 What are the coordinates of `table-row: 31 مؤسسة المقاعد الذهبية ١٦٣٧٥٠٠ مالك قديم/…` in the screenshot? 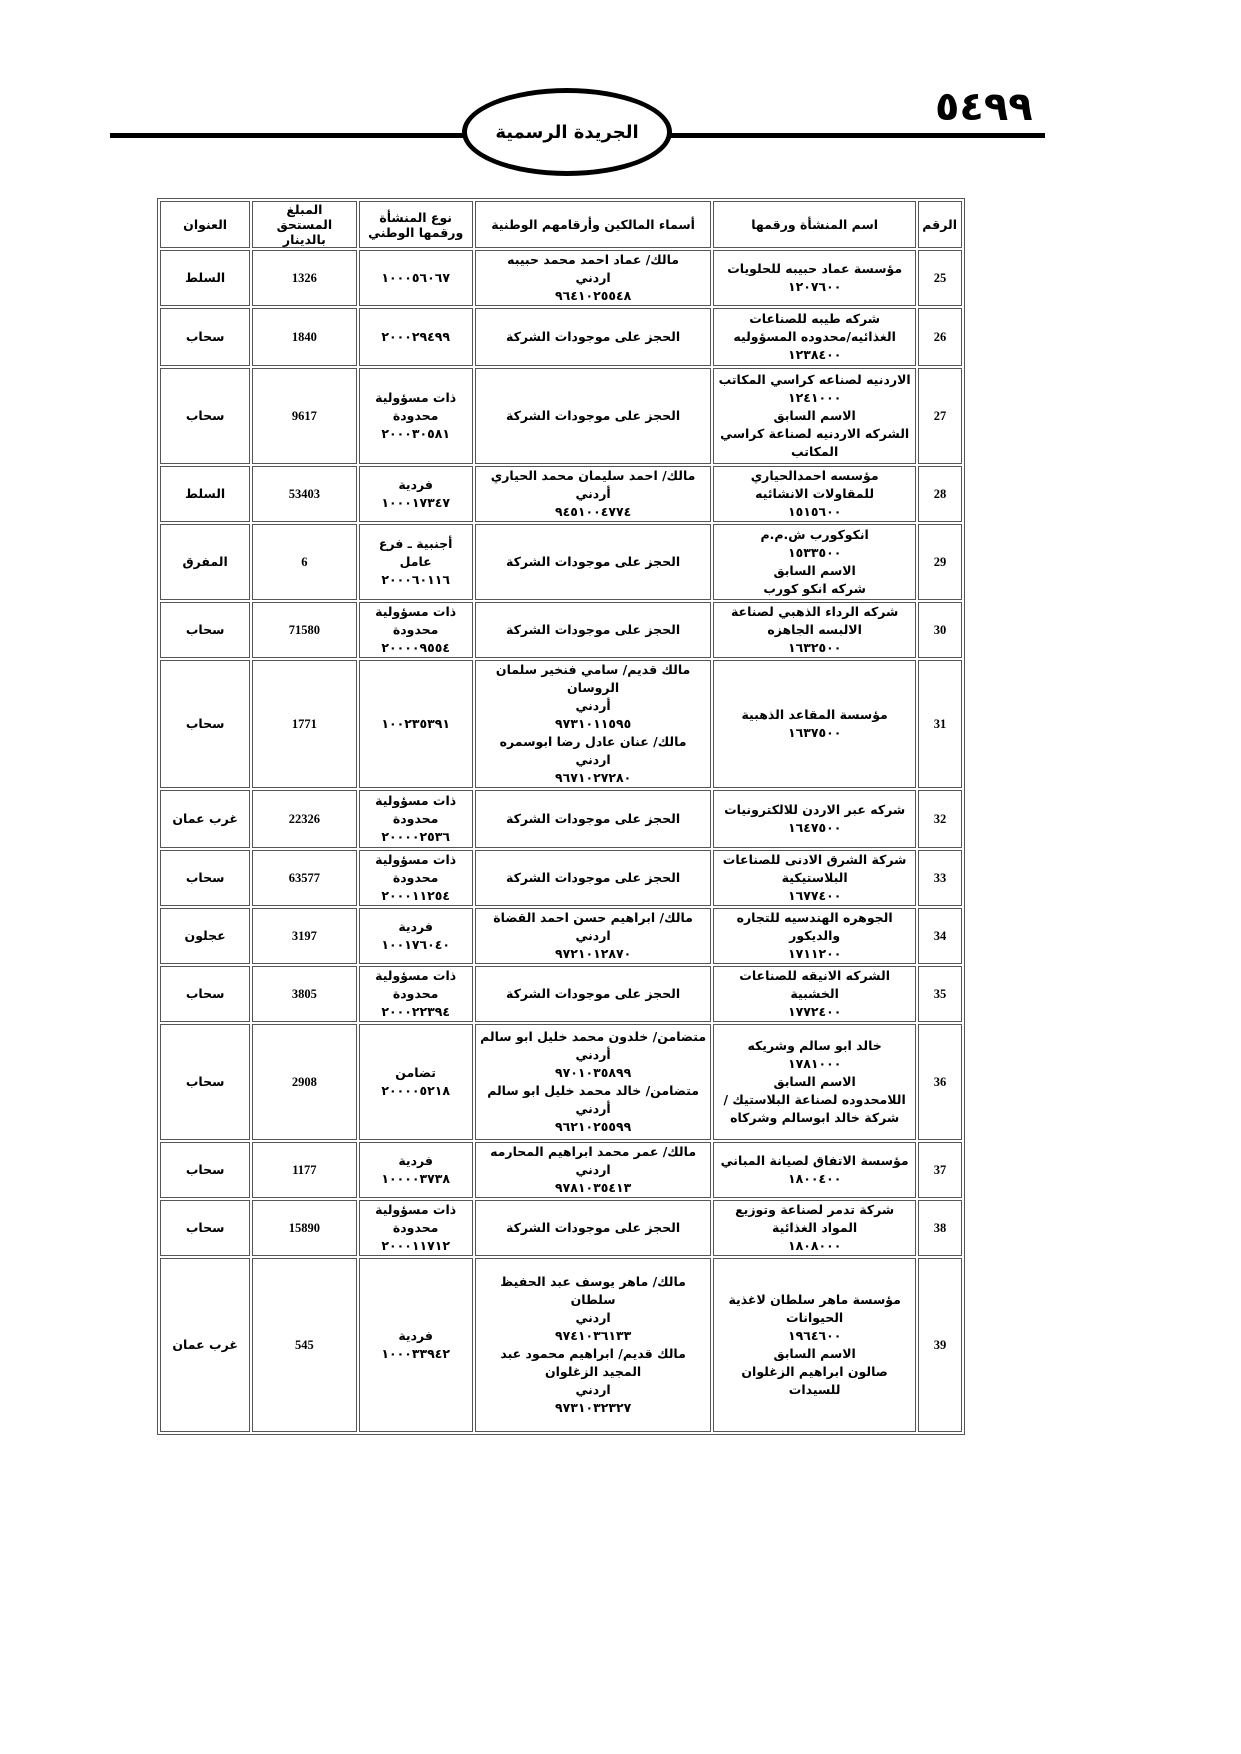 It's located at (561, 724).